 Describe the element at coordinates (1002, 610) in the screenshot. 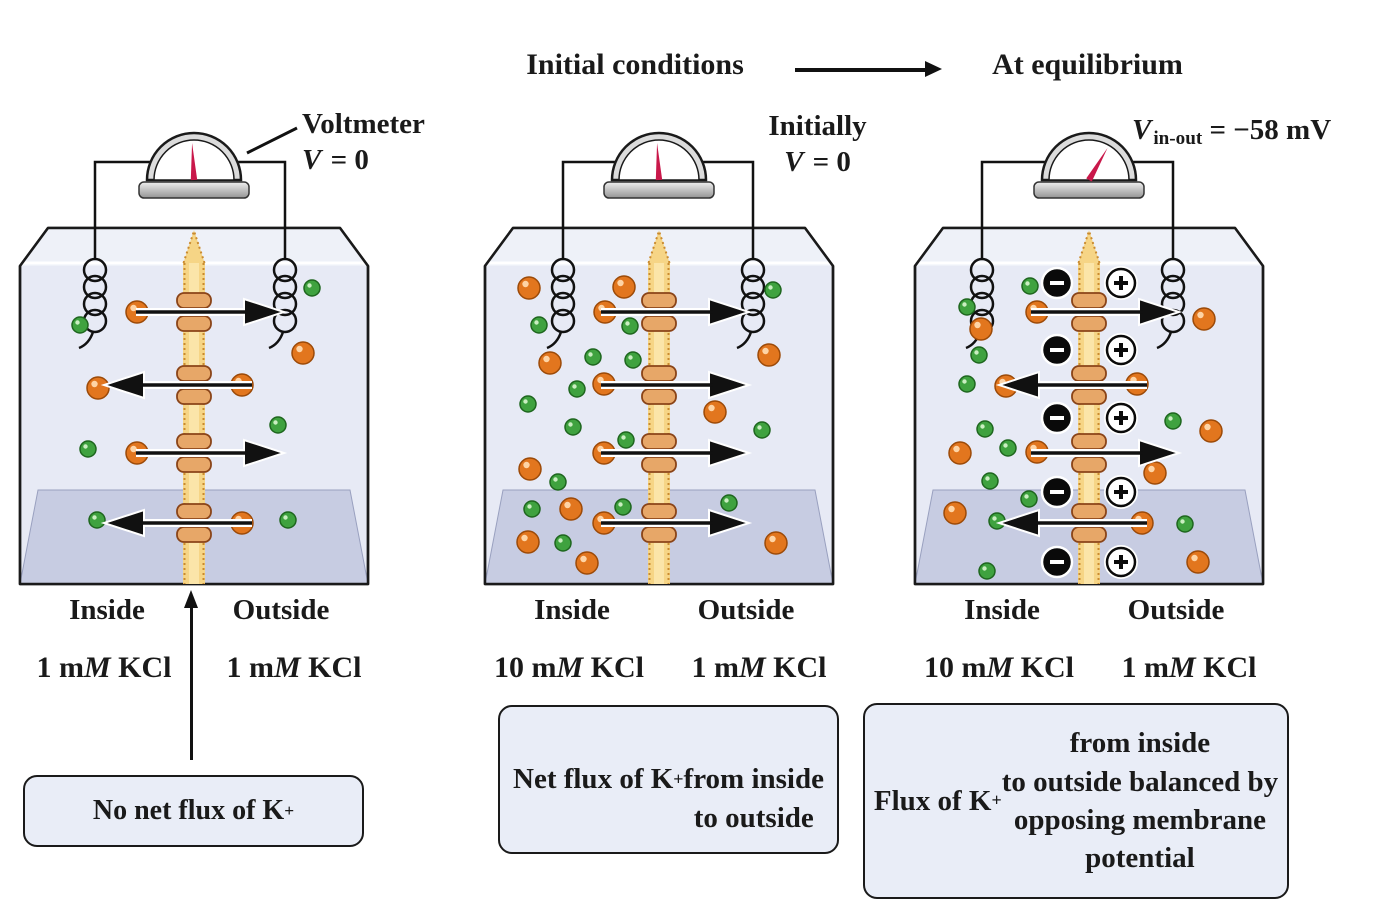

I see `inside-label: Inside` at that location.